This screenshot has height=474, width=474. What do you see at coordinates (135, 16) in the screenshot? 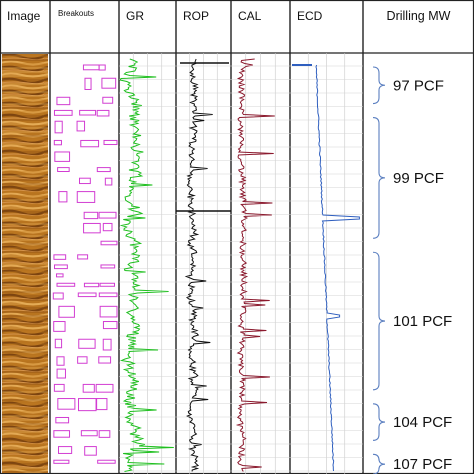
I see `track-title-gr: GR` at bounding box center [135, 16].